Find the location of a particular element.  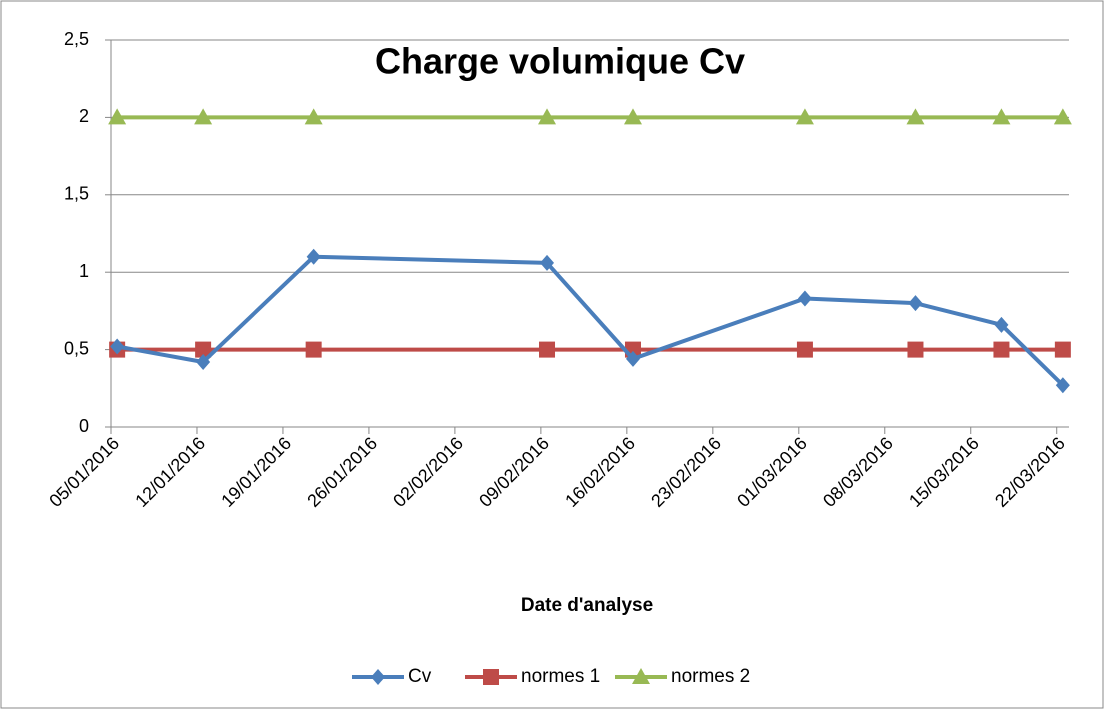

legend-label: normes 1 is located at coordinates (560, 676).